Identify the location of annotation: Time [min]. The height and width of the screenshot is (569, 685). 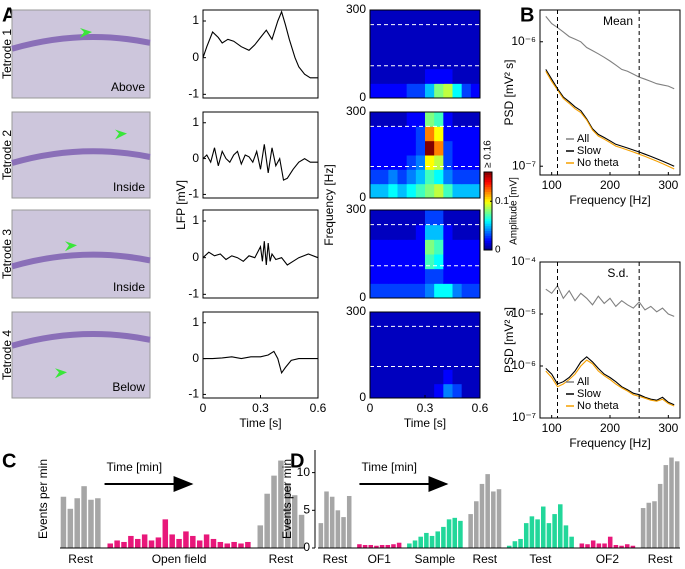
(135, 467).